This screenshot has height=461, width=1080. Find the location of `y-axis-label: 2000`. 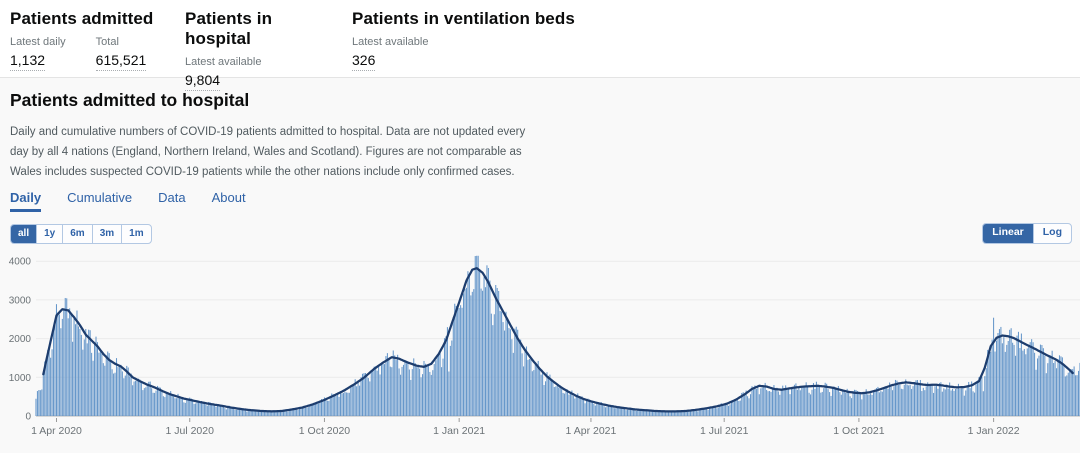

y-axis-label: 2000 is located at coordinates (20, 339).